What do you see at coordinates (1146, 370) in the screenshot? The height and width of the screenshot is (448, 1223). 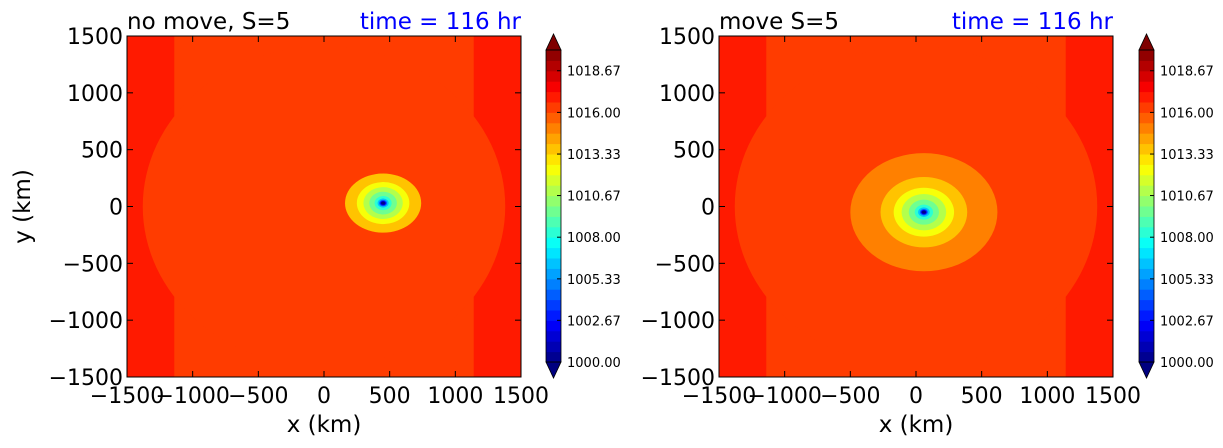 I see `colorbar-extend-min` at bounding box center [1146, 370].